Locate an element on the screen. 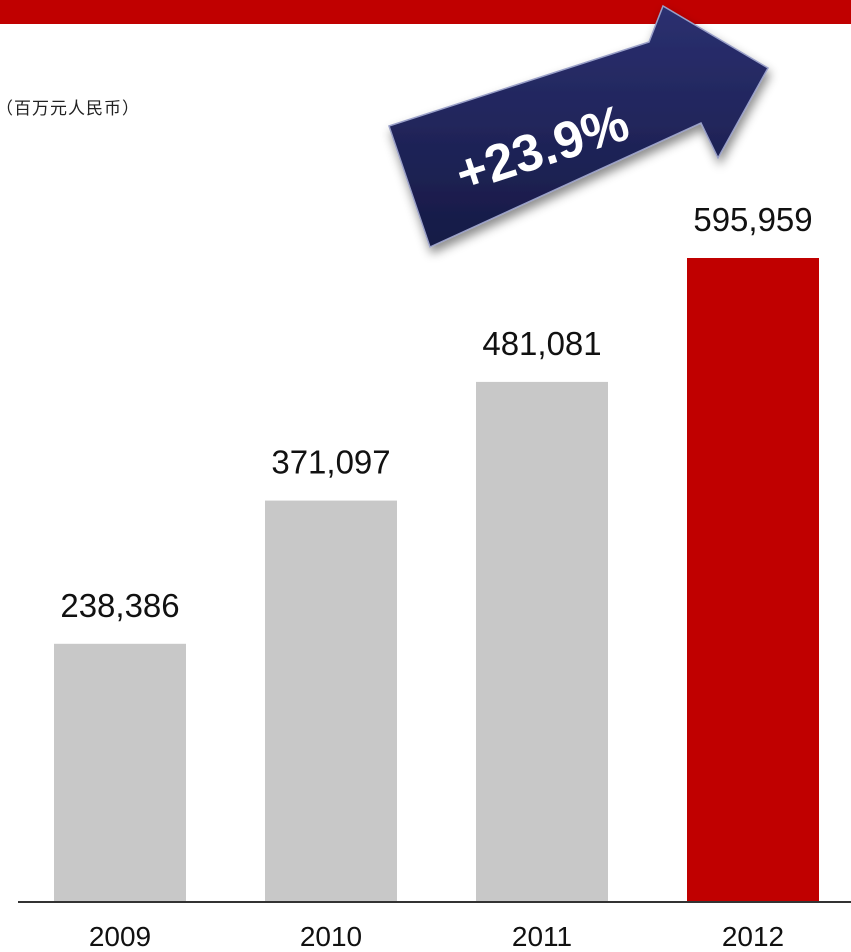 This screenshot has width=851, height=952. bar-value-label-2009: 238,386 is located at coordinates (119, 605).